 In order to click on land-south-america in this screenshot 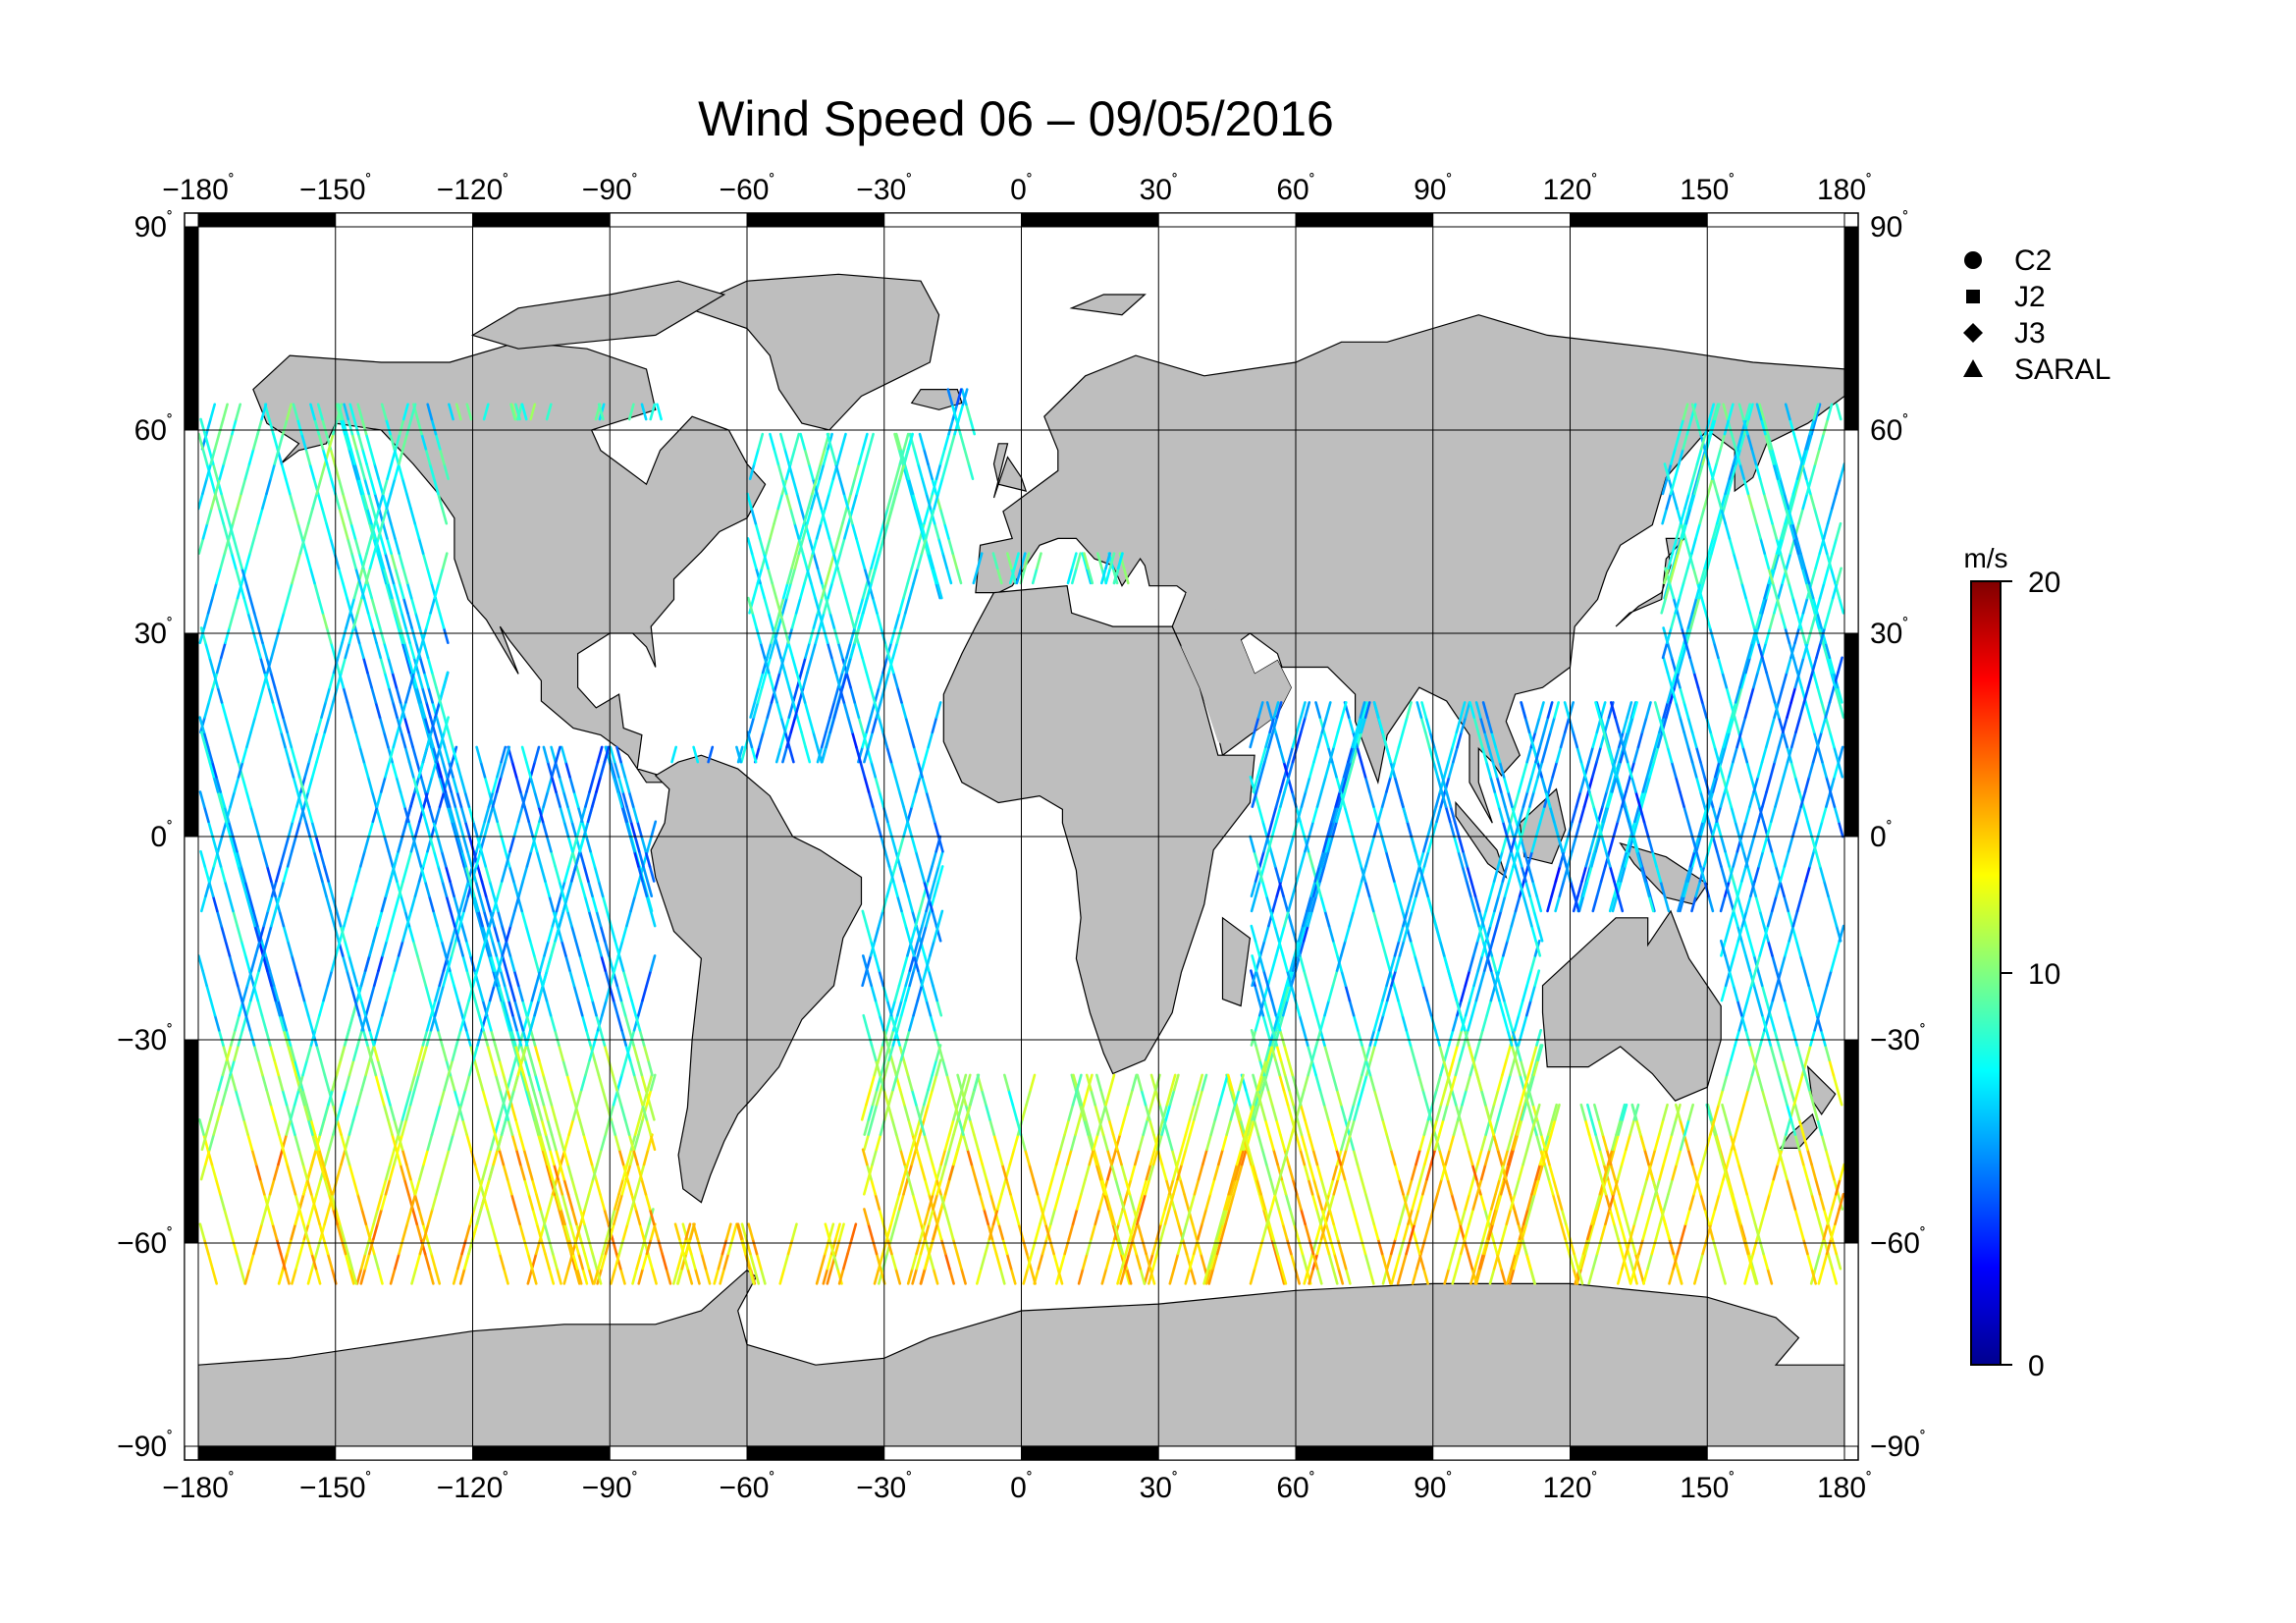, I will do `click(756, 979)`.